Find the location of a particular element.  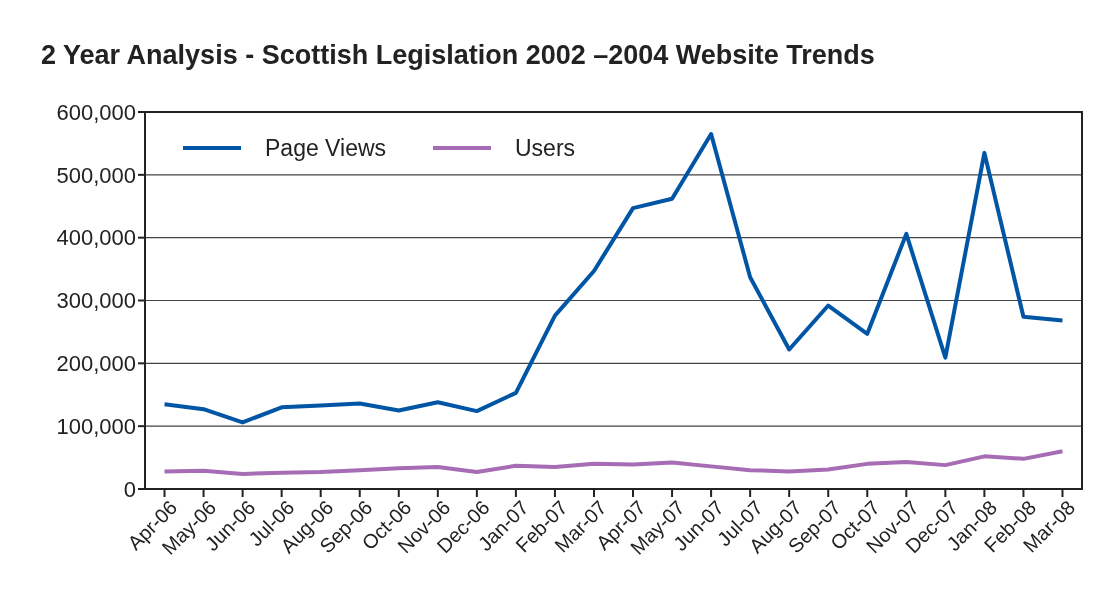

y-tick-label: 100,000 is located at coordinates (96, 426).